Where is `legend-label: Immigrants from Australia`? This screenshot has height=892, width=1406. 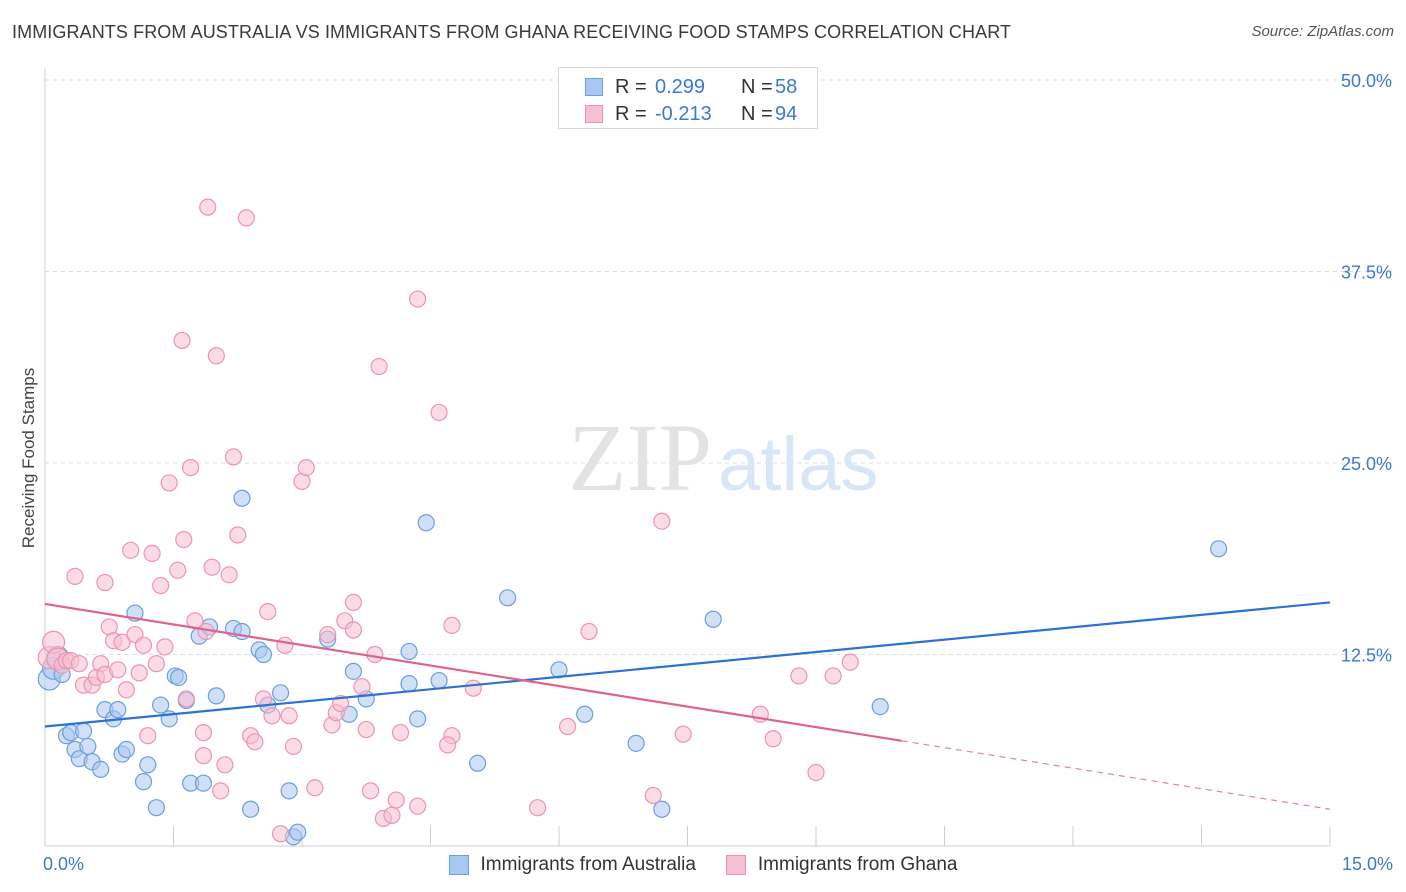
legend-label: Immigrants from Australia is located at coordinates (588, 864).